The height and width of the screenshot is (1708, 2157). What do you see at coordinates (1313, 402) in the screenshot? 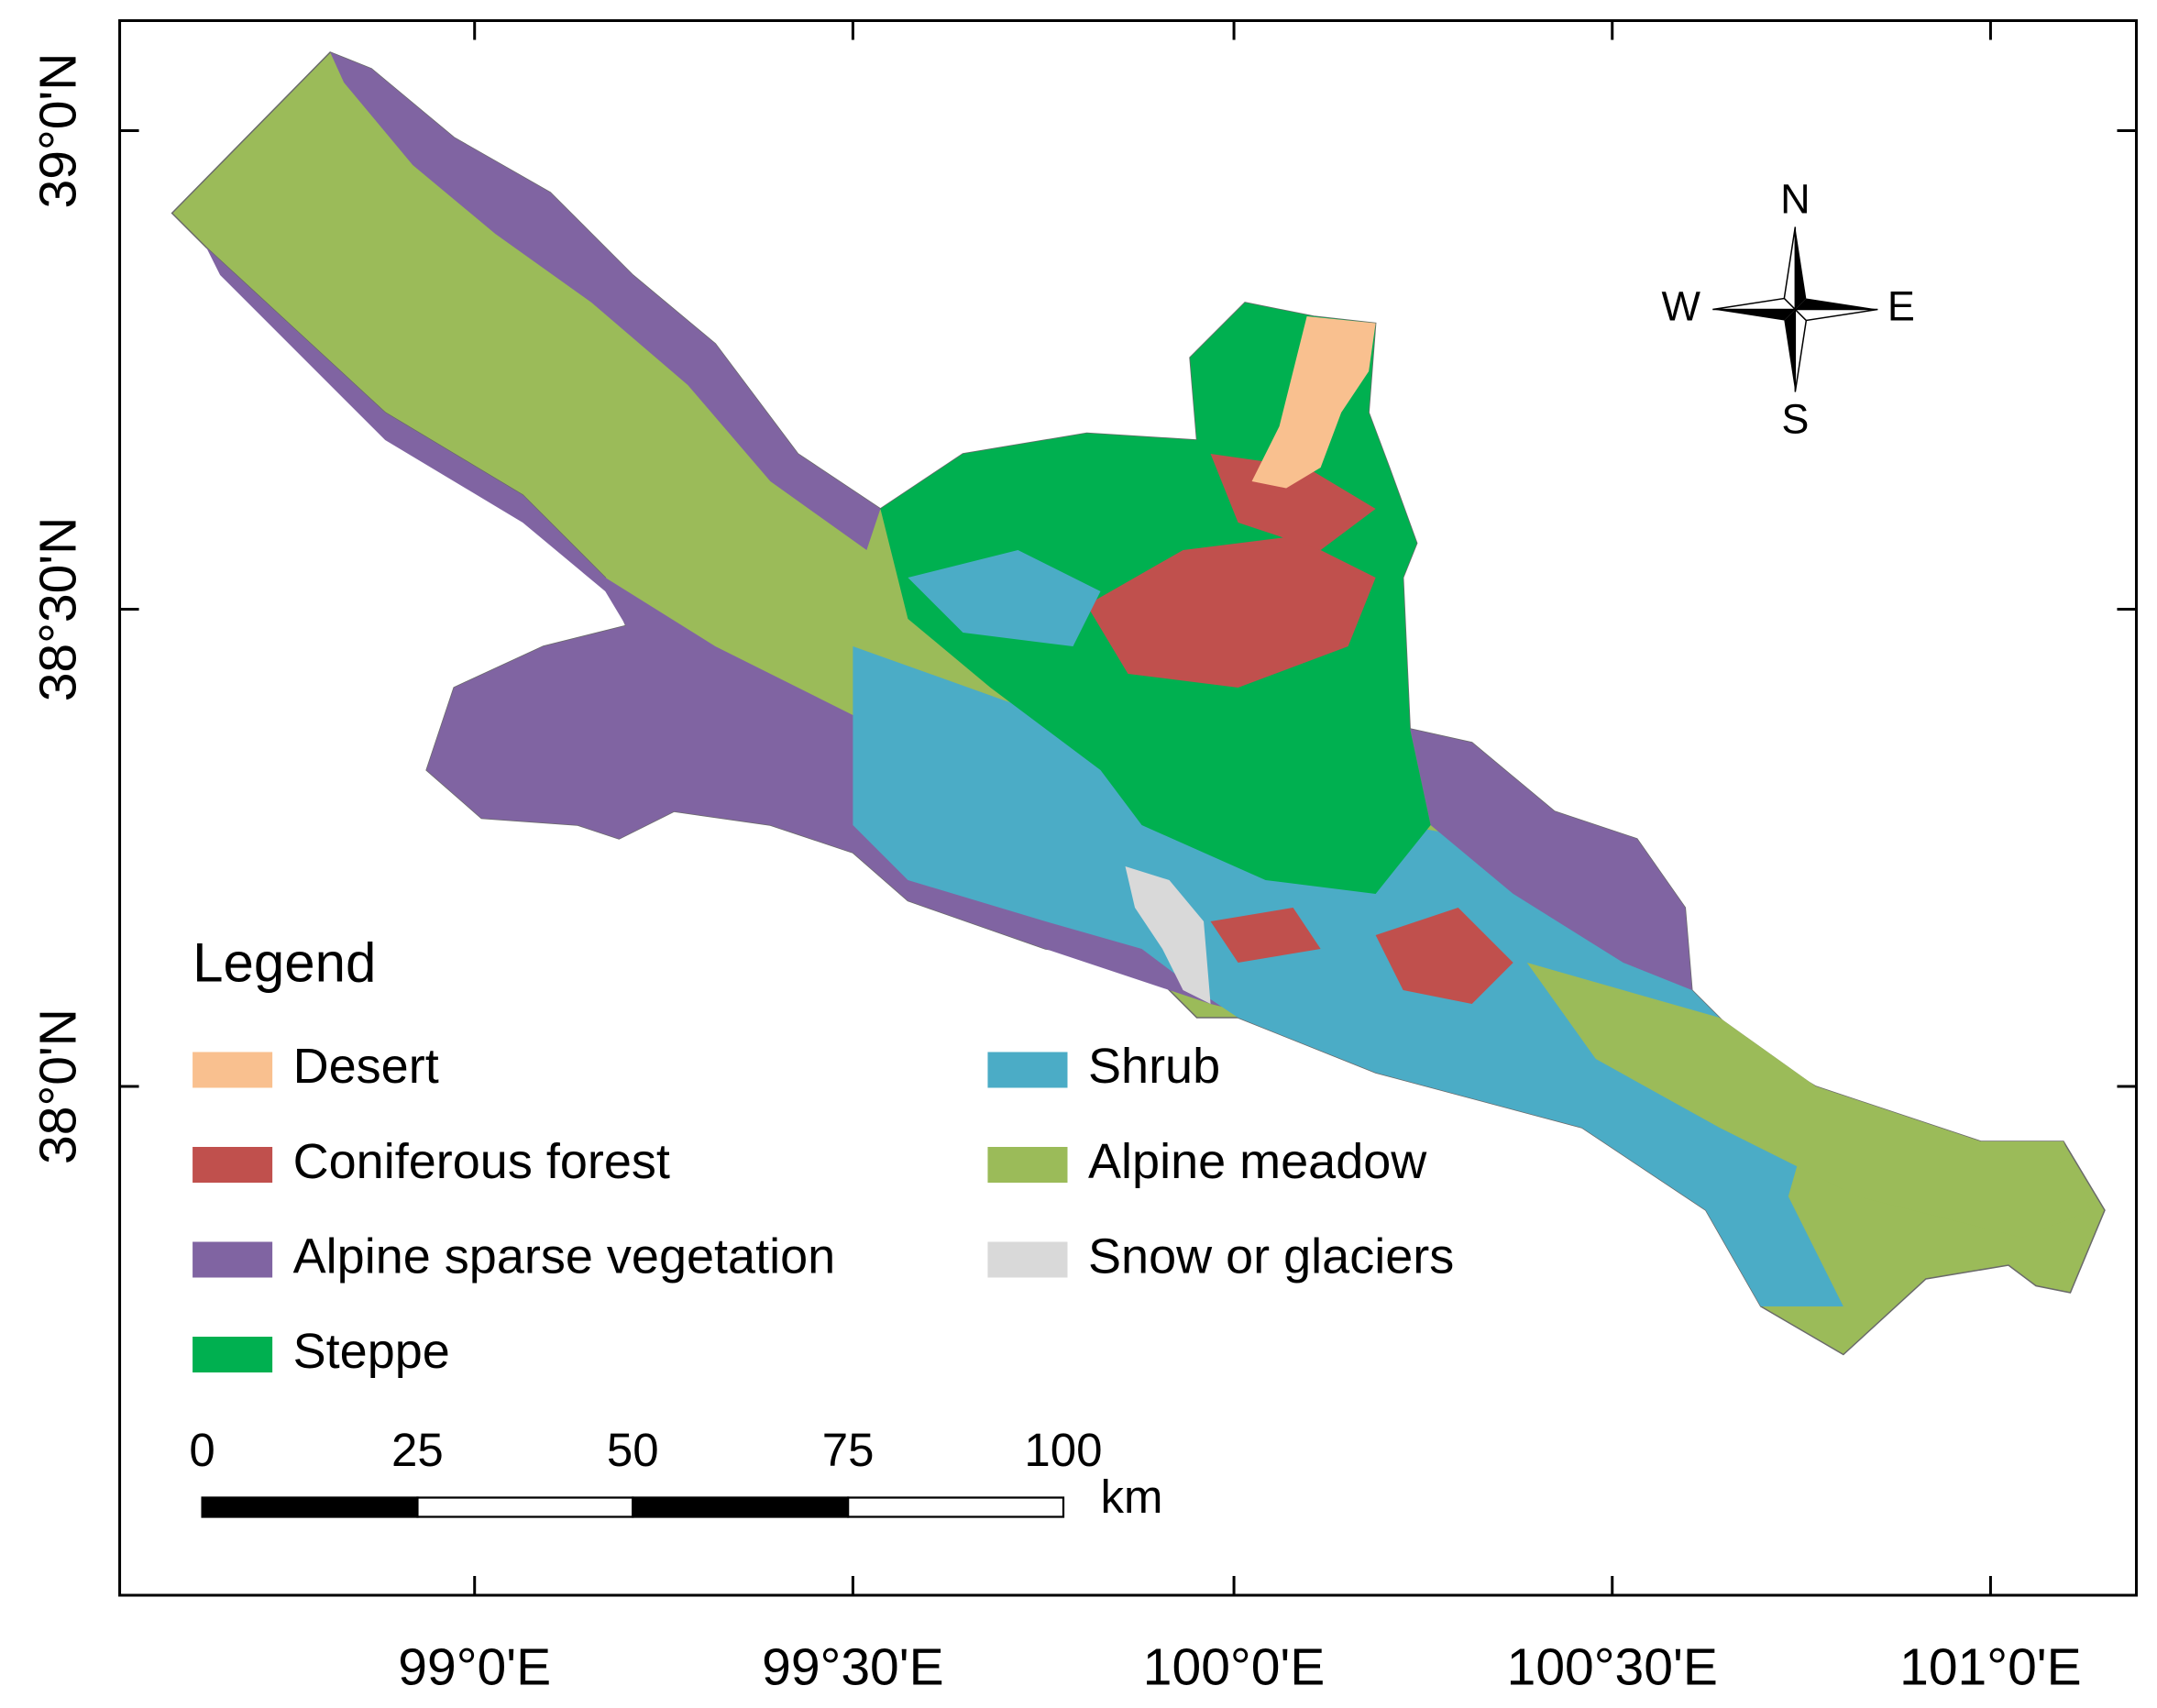
I see `desert-patch` at bounding box center [1313, 402].